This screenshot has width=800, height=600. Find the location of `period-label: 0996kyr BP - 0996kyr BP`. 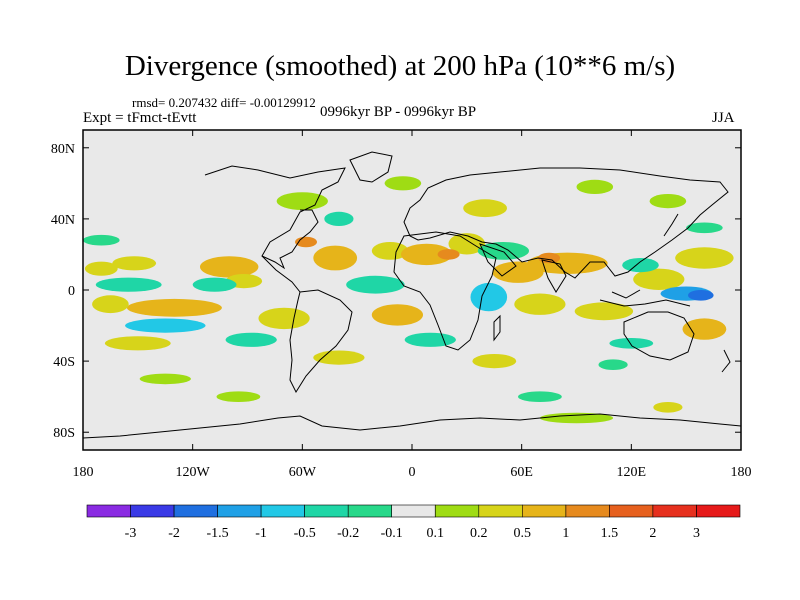

period-label: 0996kyr BP - 0996kyr BP is located at coordinates (398, 112).